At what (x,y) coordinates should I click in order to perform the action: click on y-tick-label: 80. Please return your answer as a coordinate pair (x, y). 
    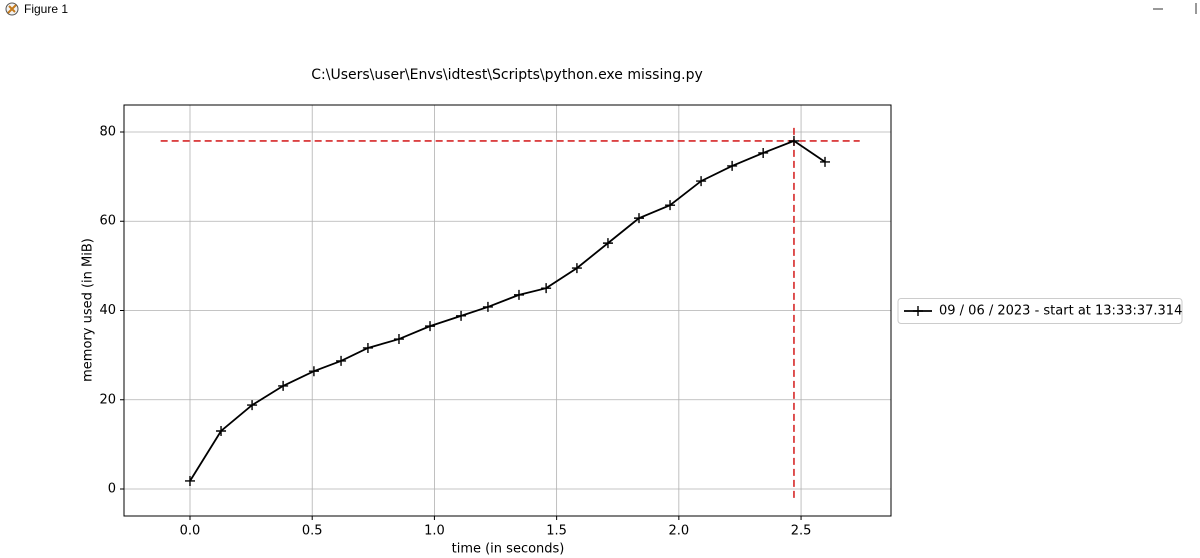
    Looking at the image, I should click on (107, 131).